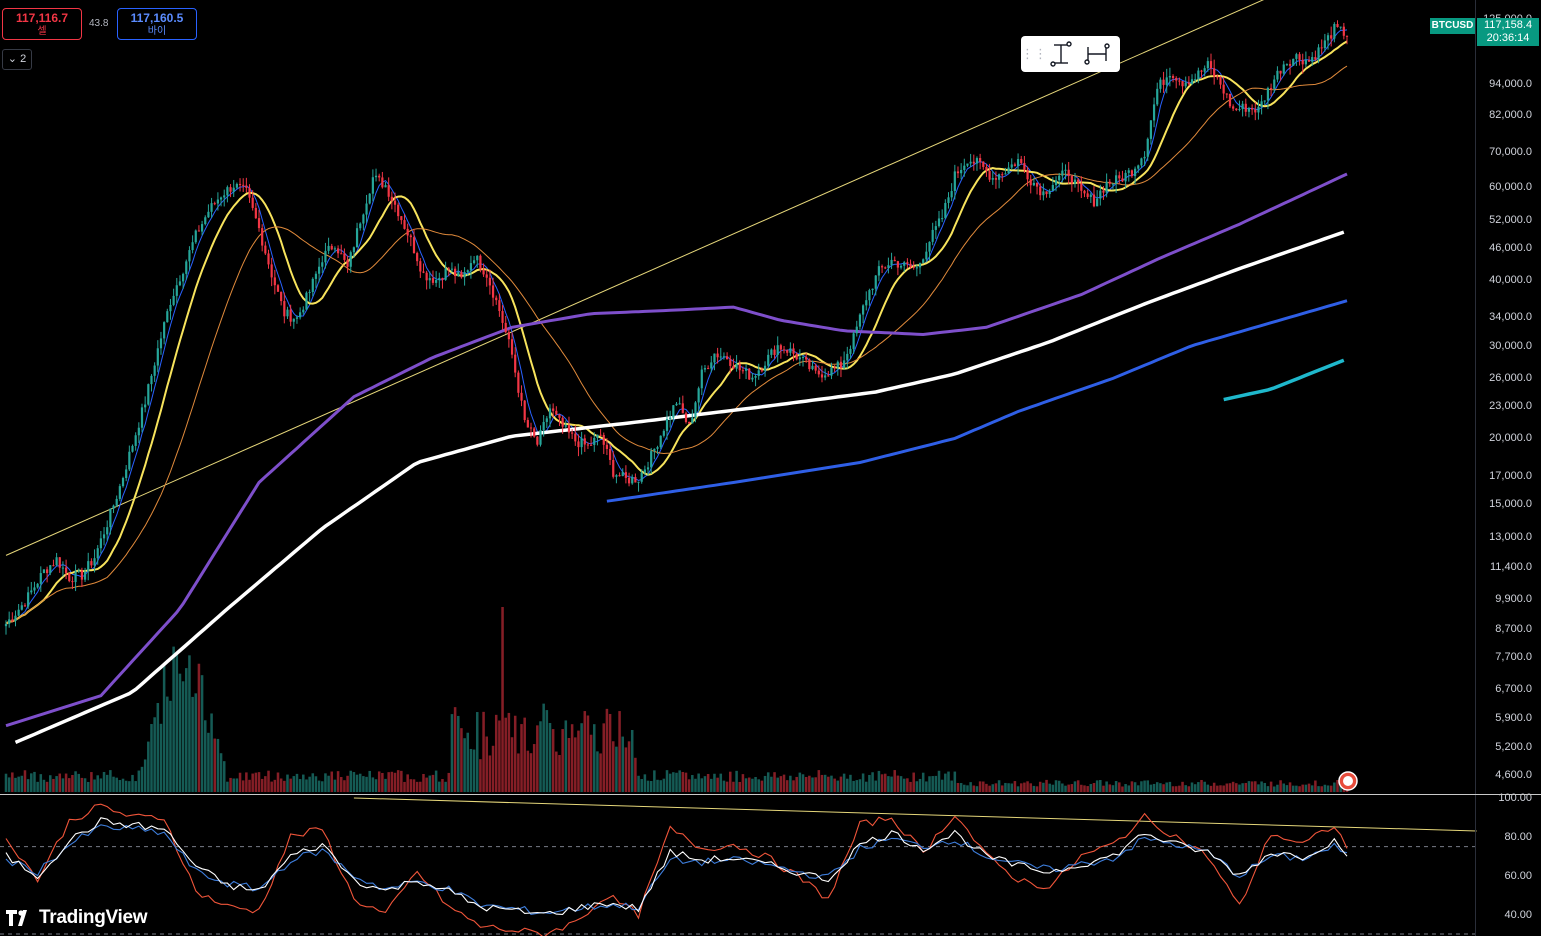 The height and width of the screenshot is (936, 1541). I want to click on buy-button: 117,160.5 바이, so click(157, 24).